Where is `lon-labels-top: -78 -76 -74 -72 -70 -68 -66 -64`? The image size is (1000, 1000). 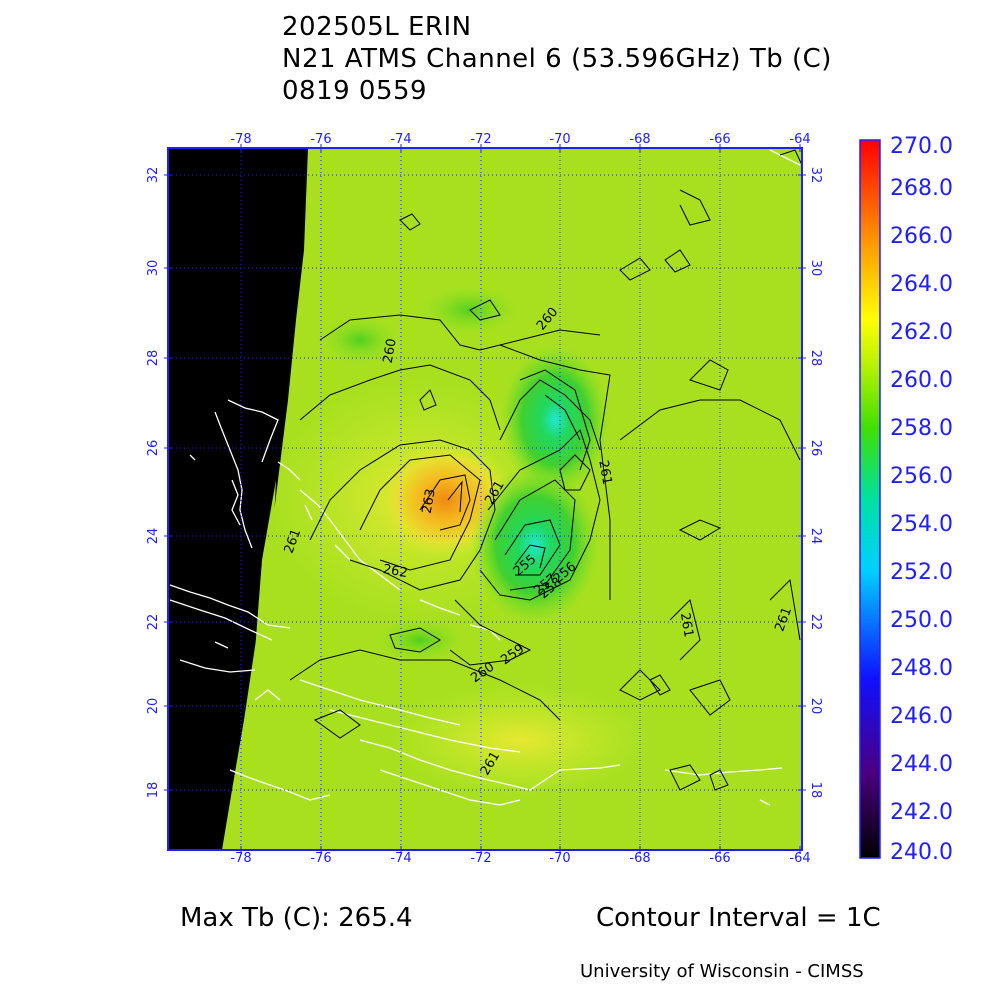
lon-labels-top: -78 -76 -74 -72 -70 -68 -66 -64 is located at coordinates (520, 139).